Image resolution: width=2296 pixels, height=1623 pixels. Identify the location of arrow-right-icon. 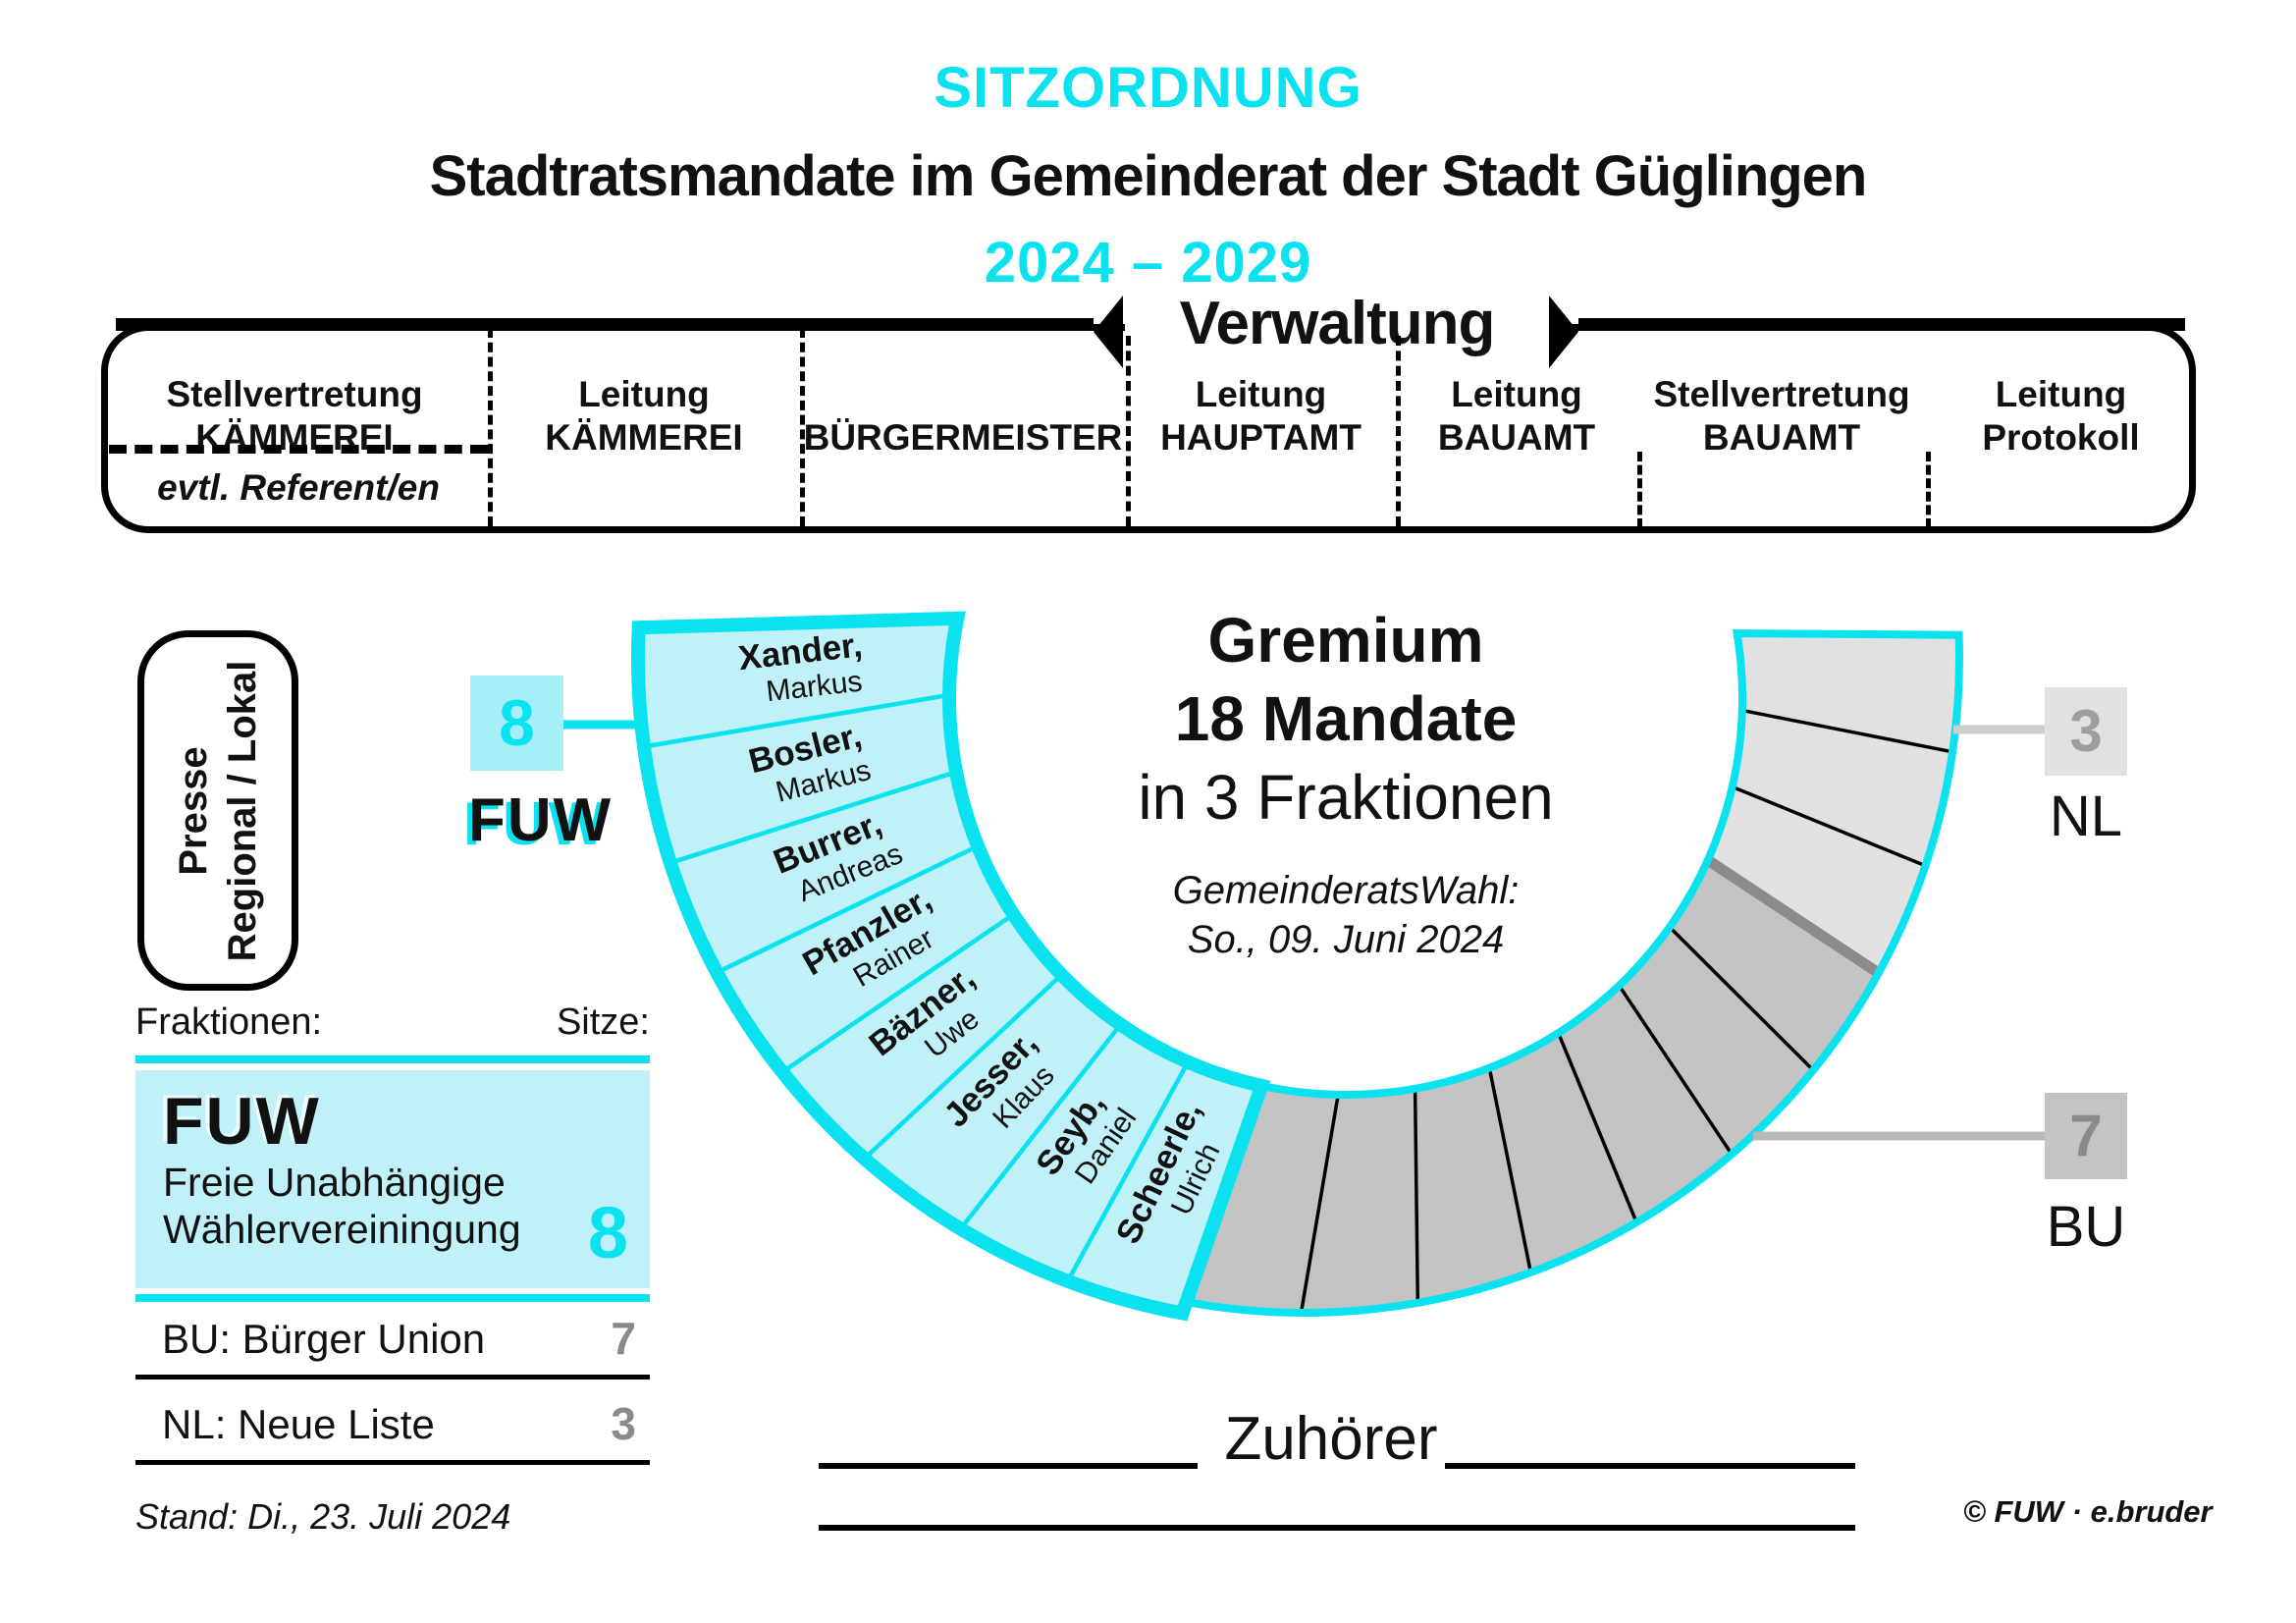
(1564, 332).